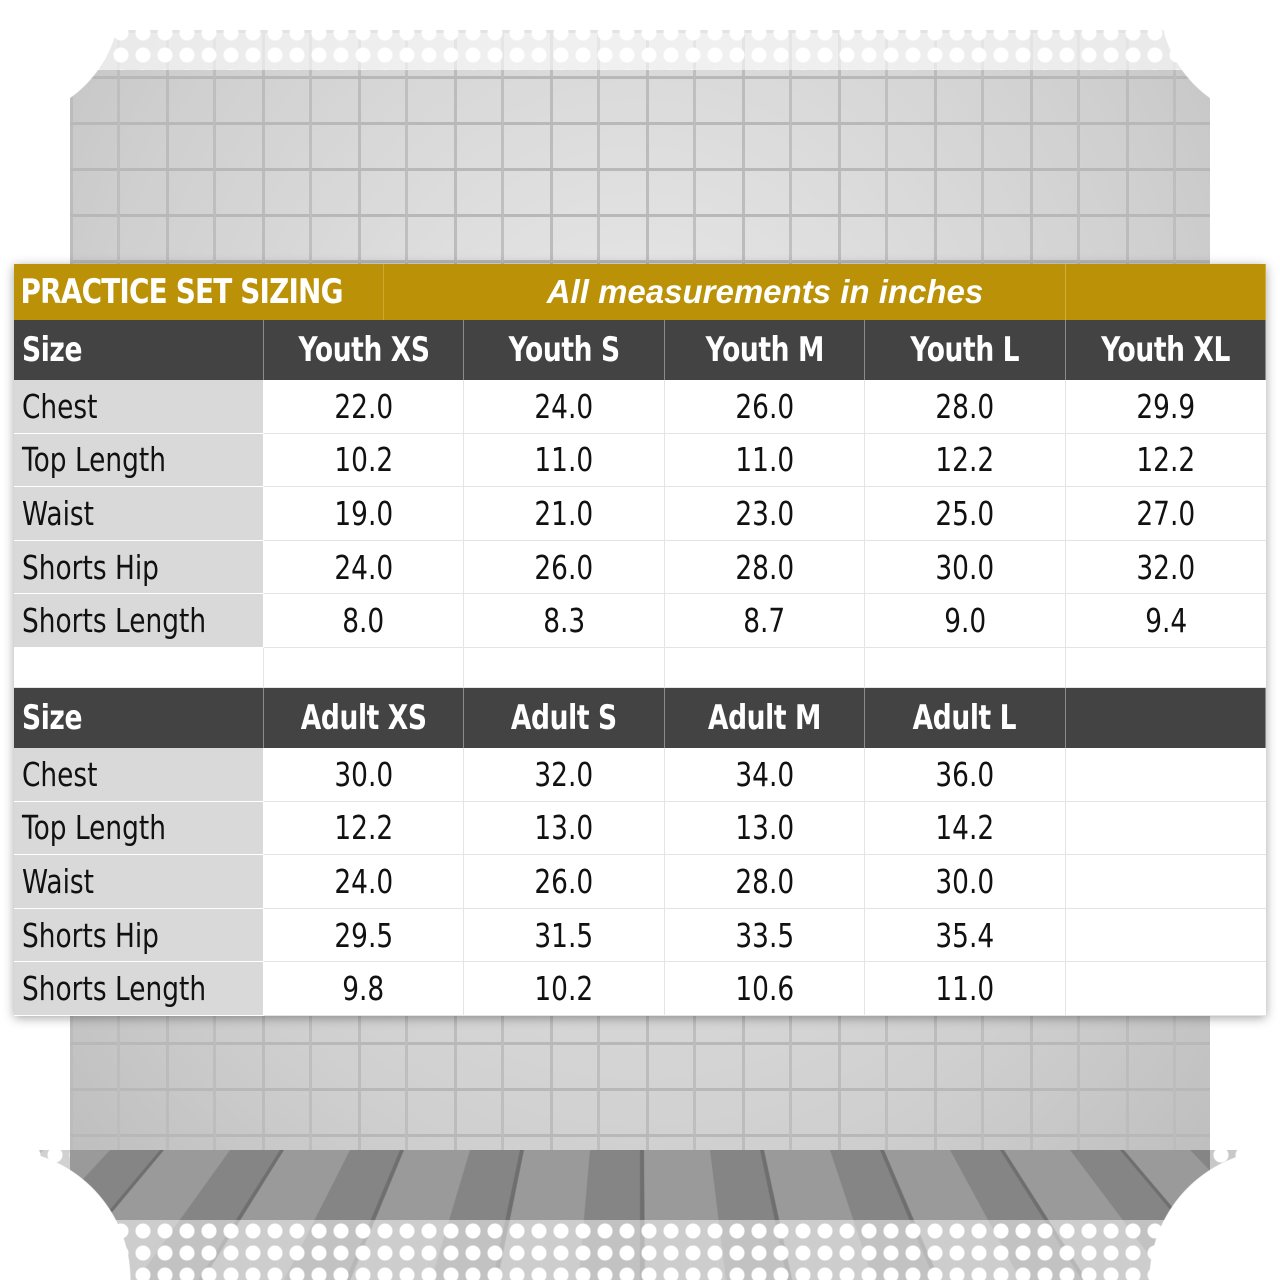 The image size is (1280, 1280). I want to click on table-row: Shorts Hip 29.5 31.5 33.5 35.4, so click(640, 935).